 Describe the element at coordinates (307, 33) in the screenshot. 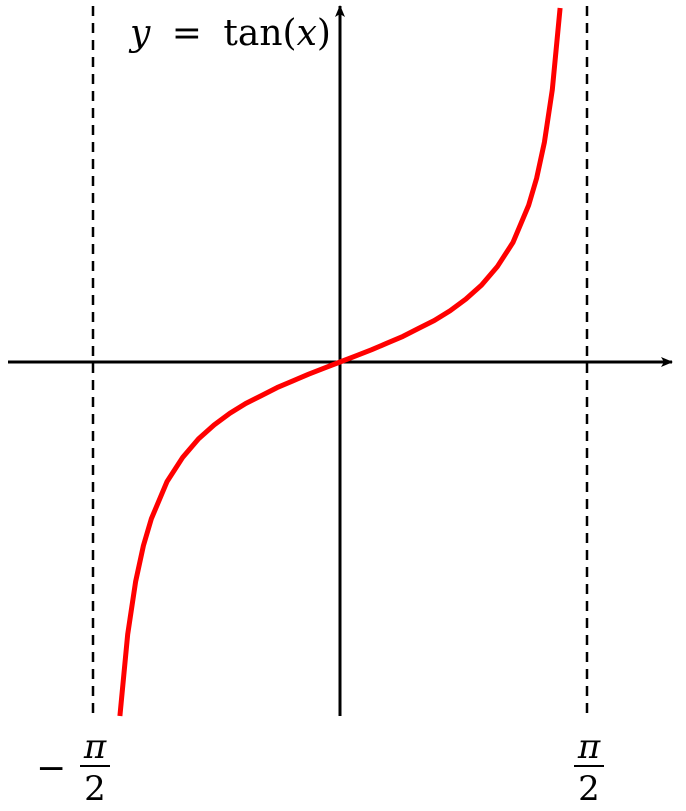

I see `equation-arg: x` at that location.